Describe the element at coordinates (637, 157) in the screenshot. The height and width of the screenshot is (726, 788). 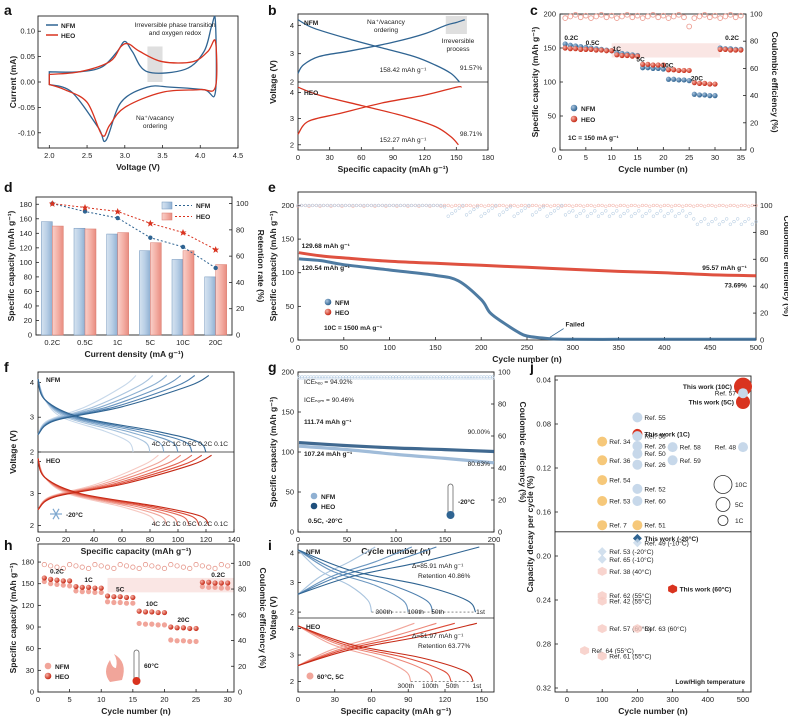
I see `x-tick-label: 15` at that location.